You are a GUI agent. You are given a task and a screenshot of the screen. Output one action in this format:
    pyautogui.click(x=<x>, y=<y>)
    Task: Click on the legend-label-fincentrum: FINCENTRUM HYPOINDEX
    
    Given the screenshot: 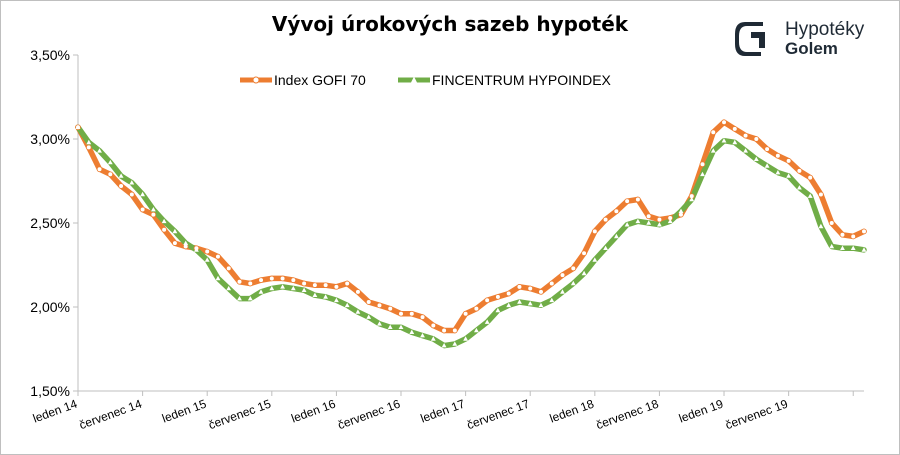 What is the action you would take?
    pyautogui.click(x=521, y=80)
    